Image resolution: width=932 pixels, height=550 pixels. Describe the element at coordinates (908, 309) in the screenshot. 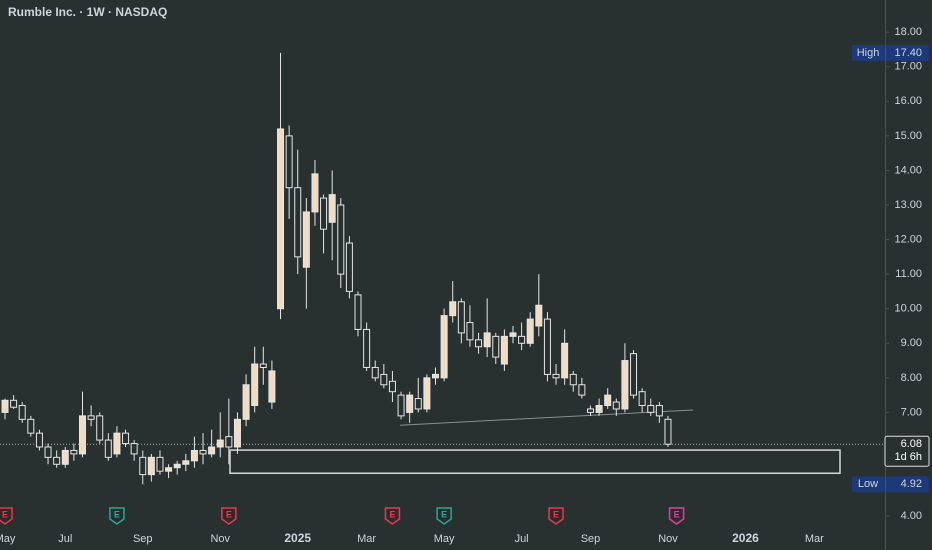

I see `y-tick-label: 10.00` at that location.